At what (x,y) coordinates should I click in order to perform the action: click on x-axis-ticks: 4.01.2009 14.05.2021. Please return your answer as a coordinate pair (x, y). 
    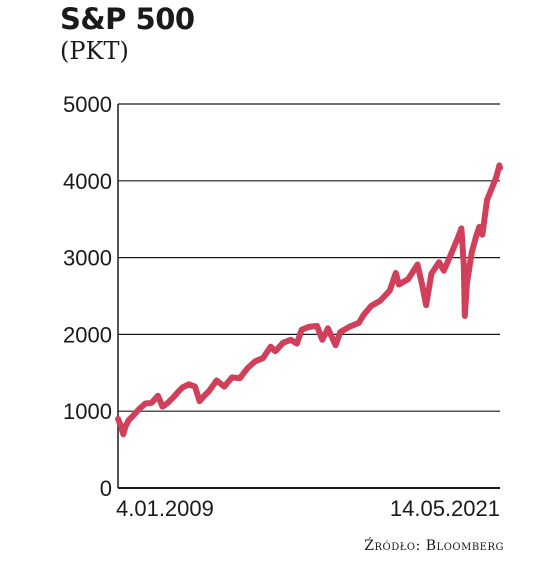
    Looking at the image, I should click on (308, 508).